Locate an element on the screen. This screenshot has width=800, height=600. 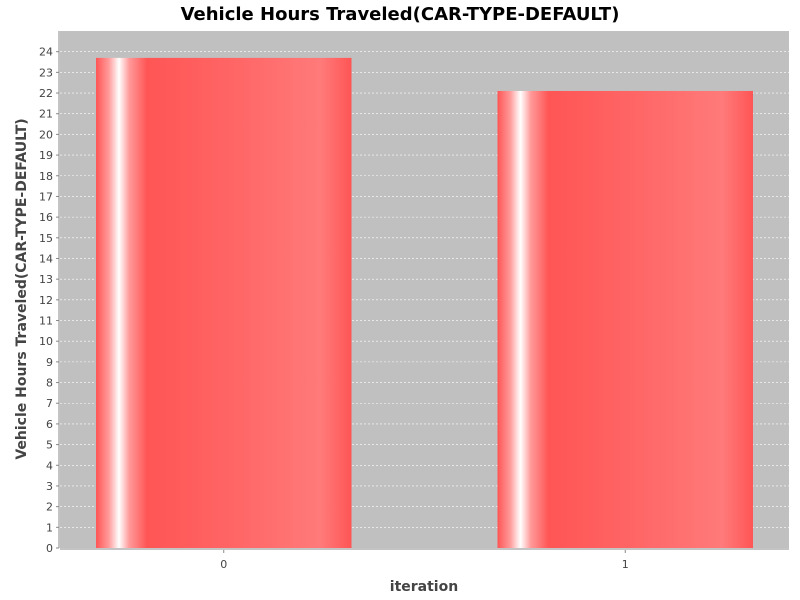
y-tick-label: 21 is located at coordinates (46, 114).